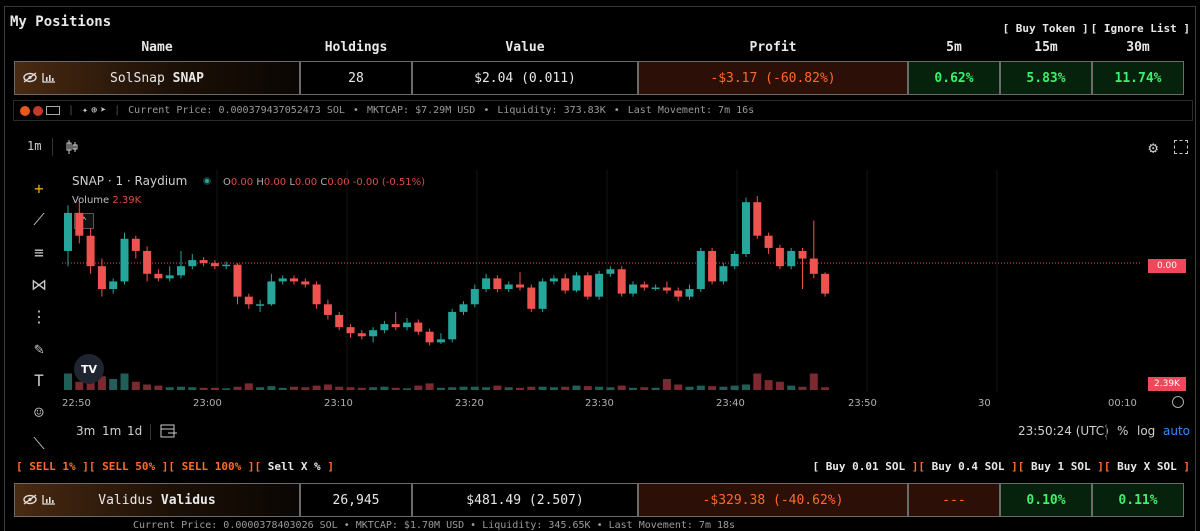  Describe the element at coordinates (211, 466) in the screenshot. I see `sell-100-button: SELL 100%` at that location.